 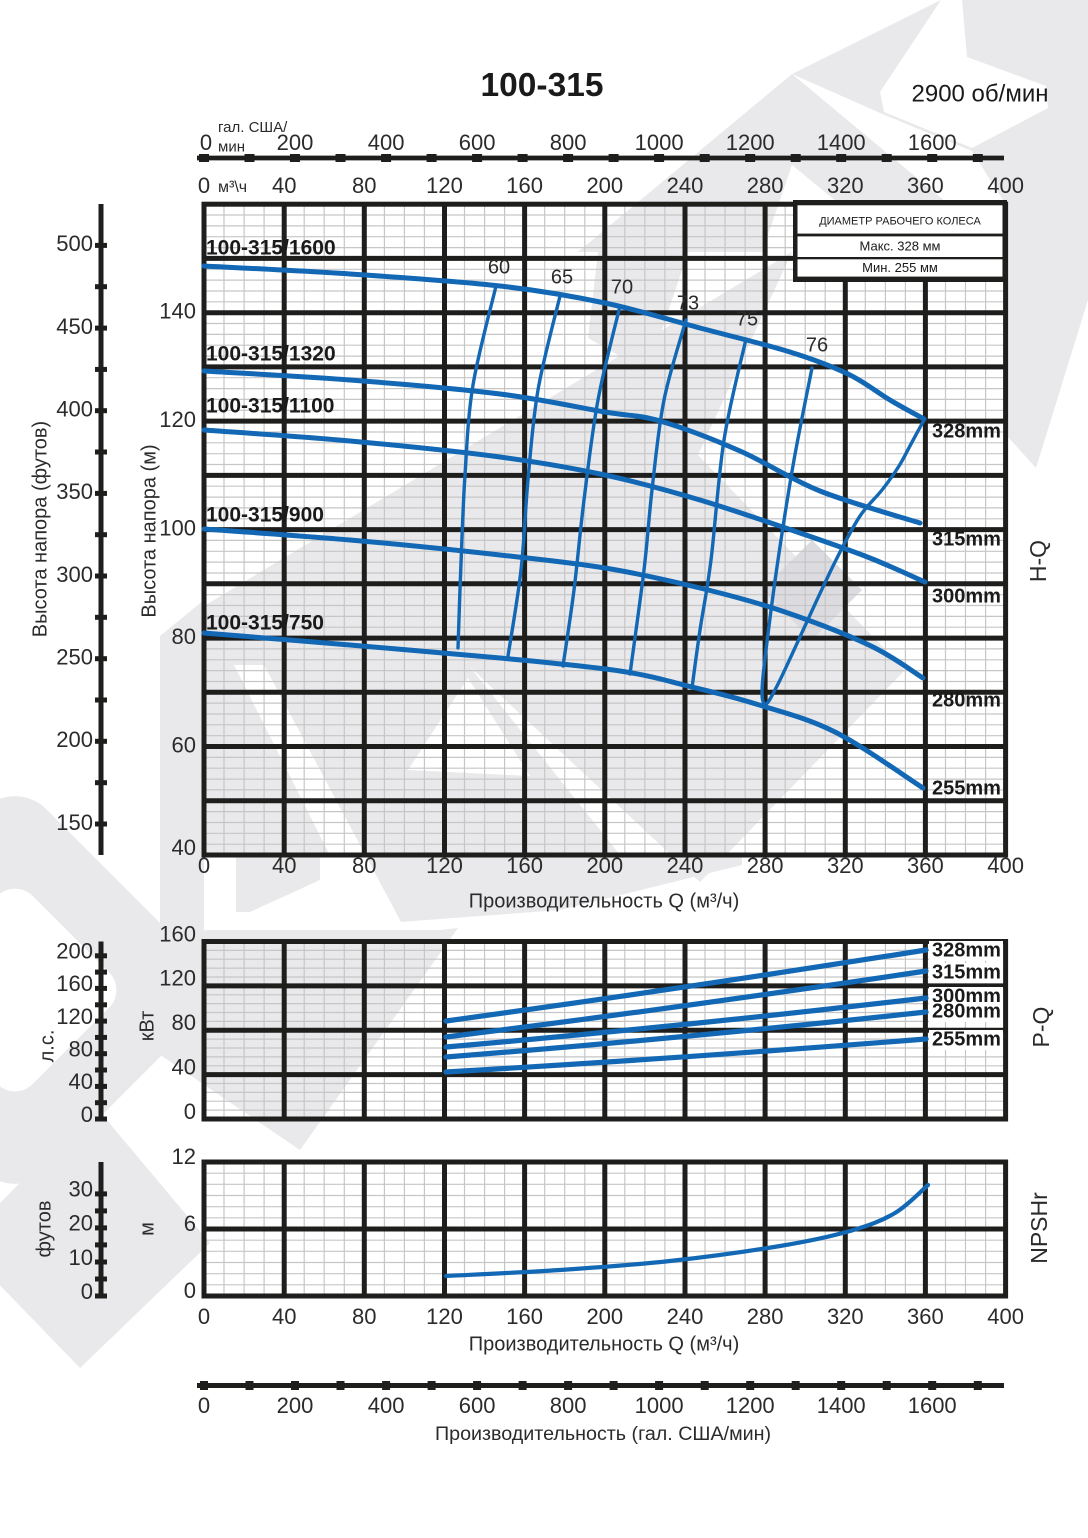 What do you see at coordinates (40, 529) in the screenshot?
I see `svg-text: Высота напора (футов)` at bounding box center [40, 529].